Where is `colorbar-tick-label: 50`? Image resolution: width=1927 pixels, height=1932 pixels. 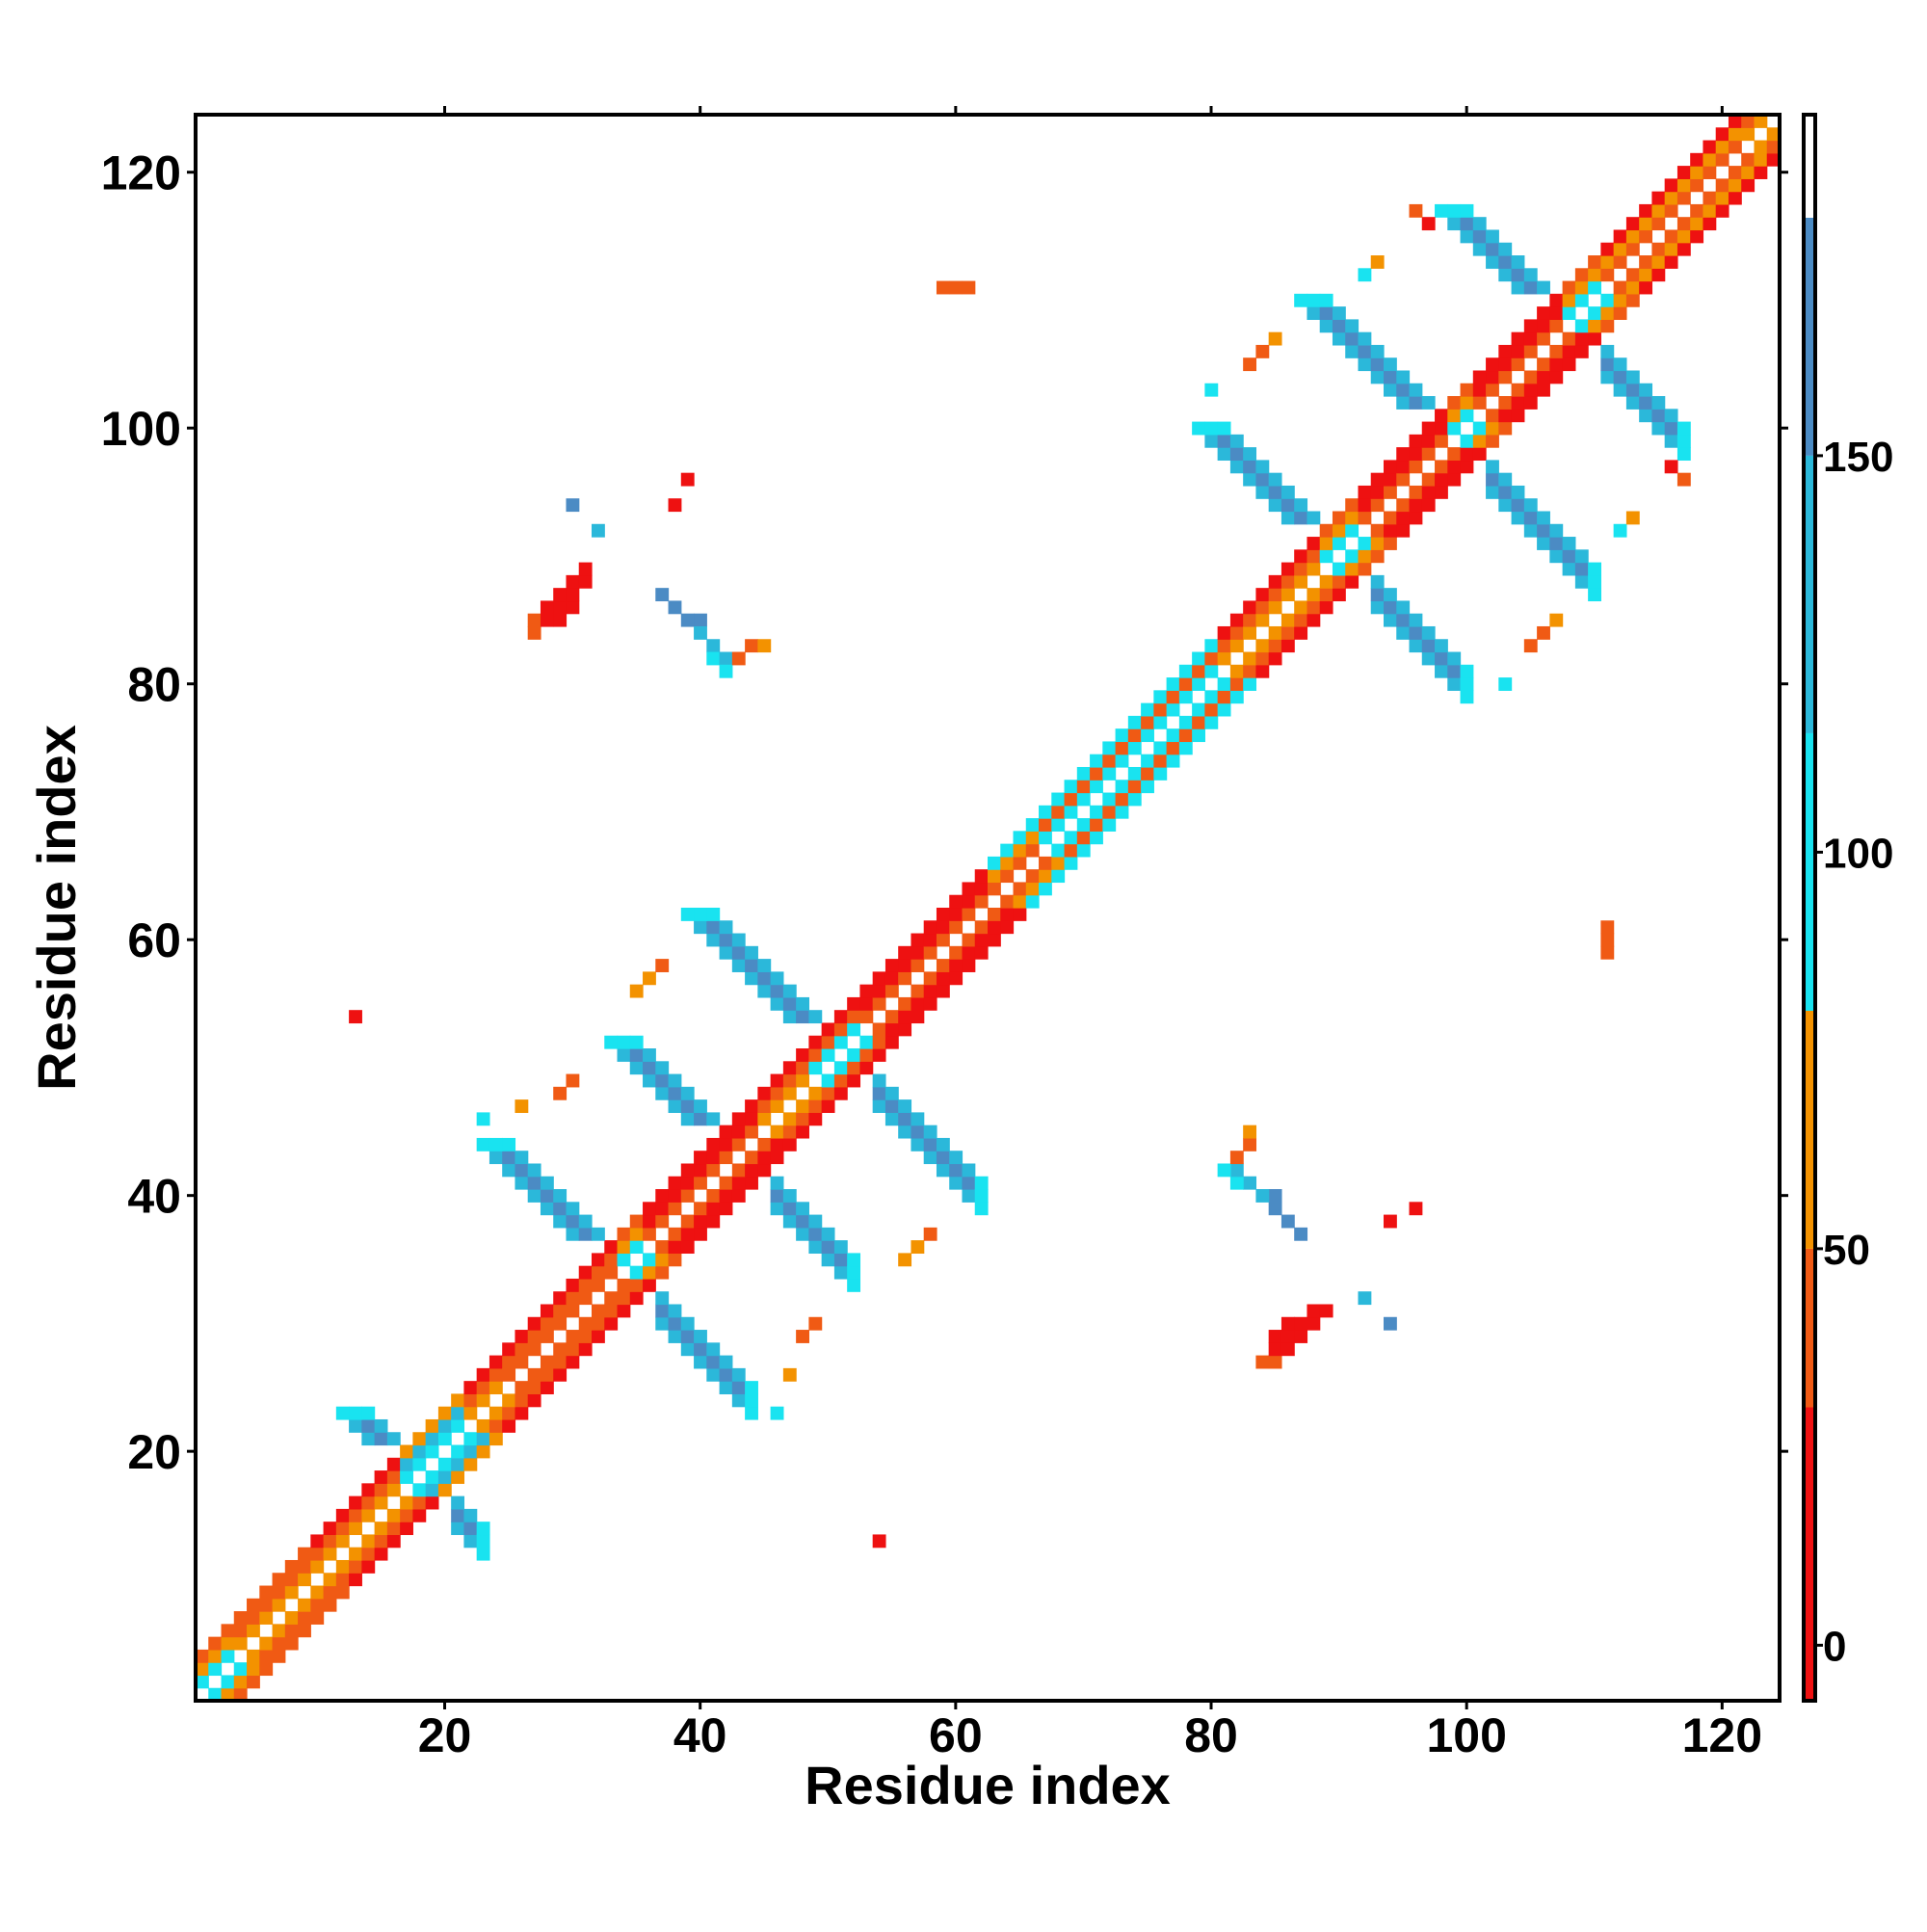 colorbar-tick-label: 50 is located at coordinates (1847, 1250).